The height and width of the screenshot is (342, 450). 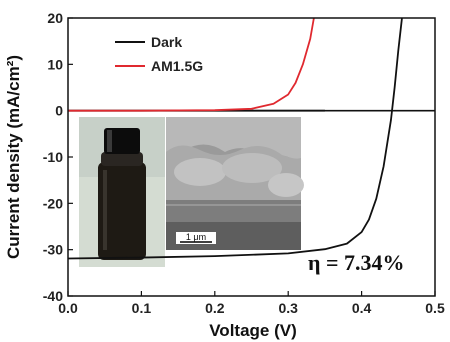 What do you see at coordinates (122, 141) in the screenshot?
I see `vial-cap` at bounding box center [122, 141].